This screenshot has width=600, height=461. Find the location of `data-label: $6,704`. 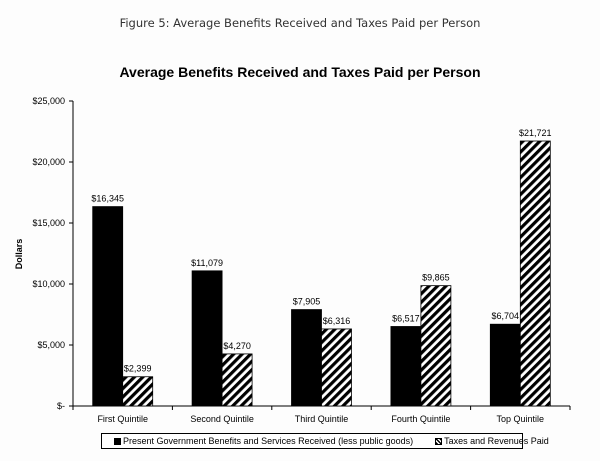

data-label: $6,704 is located at coordinates (506, 316).